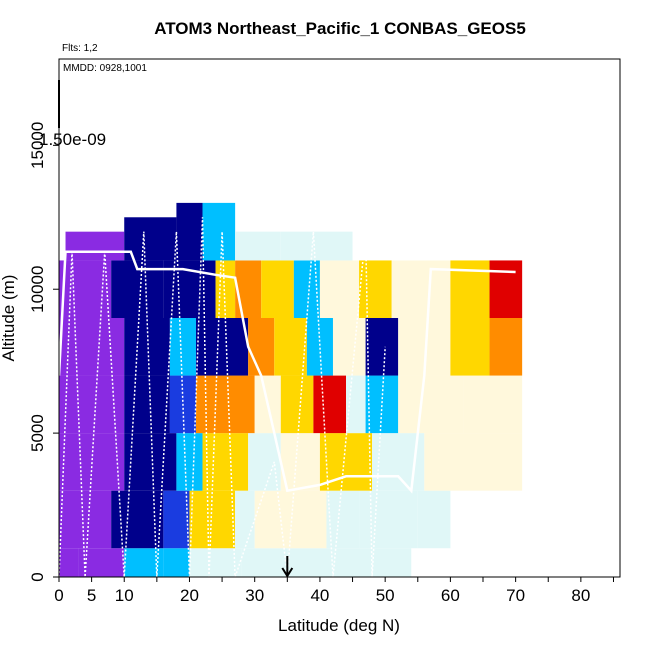 The height and width of the screenshot is (650, 650). I want to click on x-tick-label: 70, so click(515, 595).